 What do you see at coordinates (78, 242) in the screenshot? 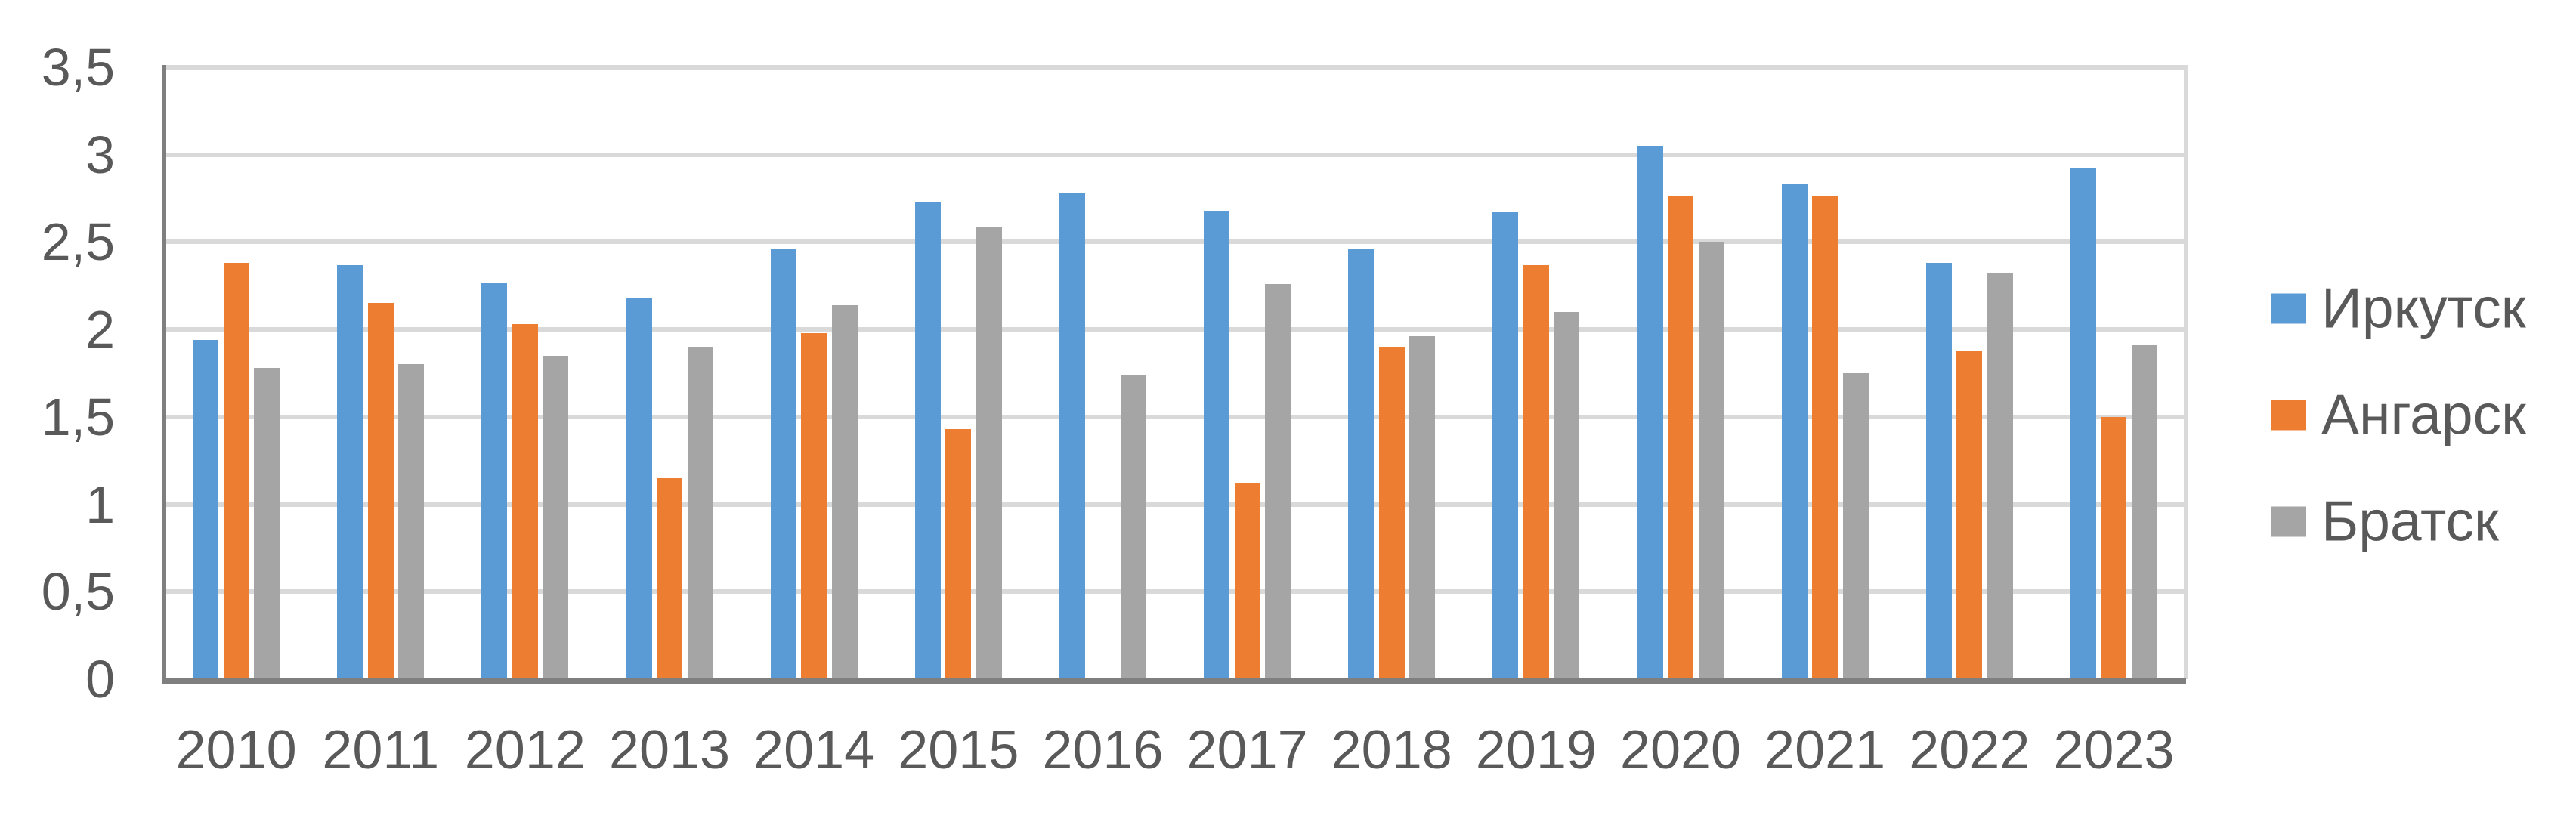
I see `y-tick-label: 2,5` at bounding box center [78, 242].